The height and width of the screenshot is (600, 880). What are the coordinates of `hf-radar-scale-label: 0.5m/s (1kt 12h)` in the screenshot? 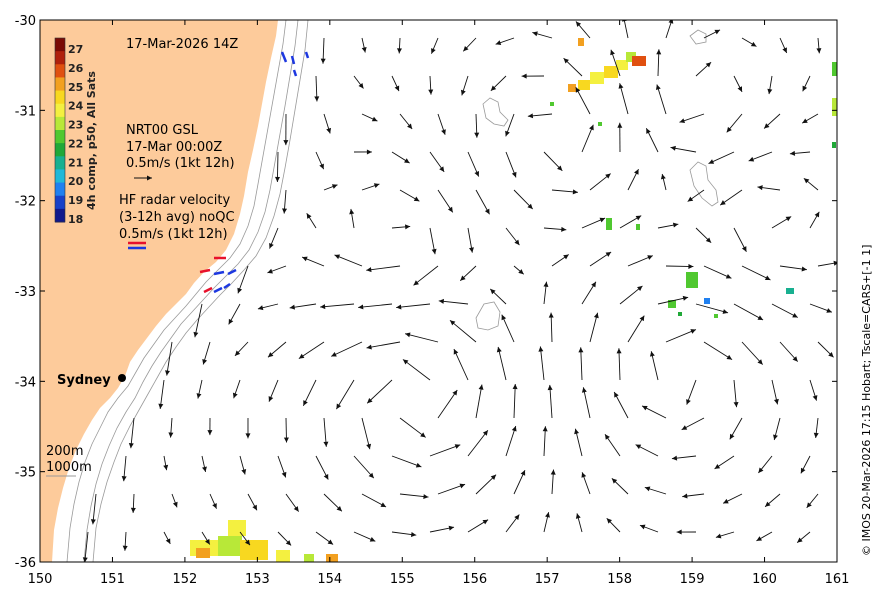 It's located at (173, 234).